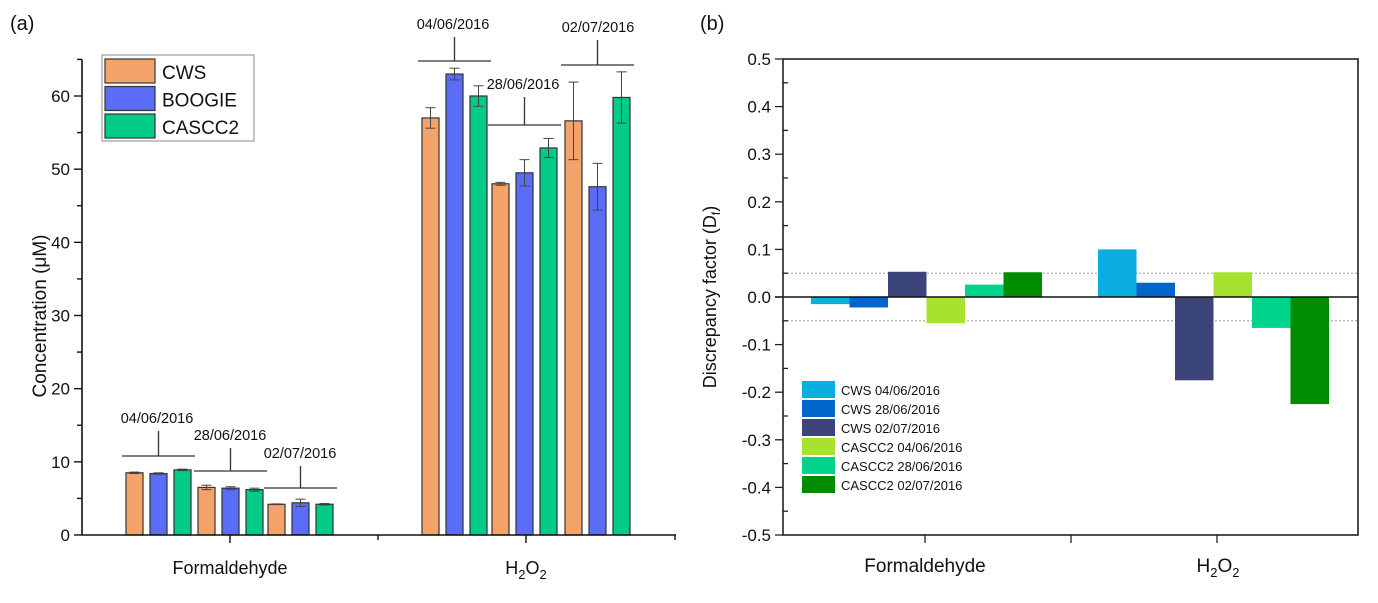 The image size is (1378, 603). I want to click on legend-label: BOOGIE, so click(199, 101).